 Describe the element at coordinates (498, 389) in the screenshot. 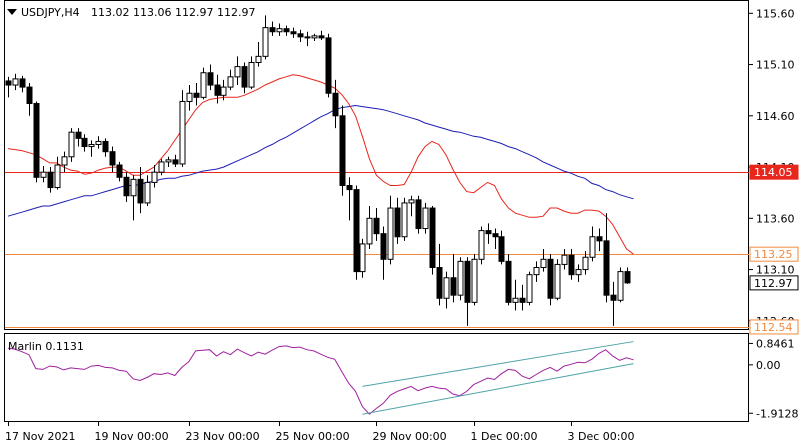

I see `channel-lower-line` at that location.